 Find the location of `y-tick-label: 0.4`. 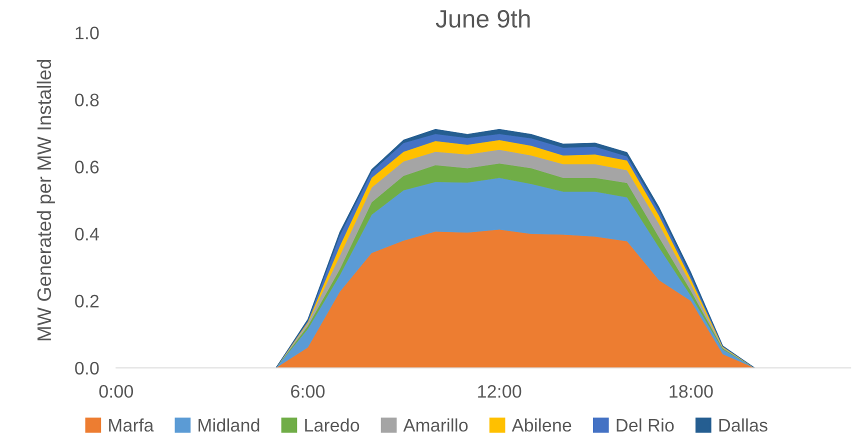

y-tick-label: 0.4 is located at coordinates (87, 234).